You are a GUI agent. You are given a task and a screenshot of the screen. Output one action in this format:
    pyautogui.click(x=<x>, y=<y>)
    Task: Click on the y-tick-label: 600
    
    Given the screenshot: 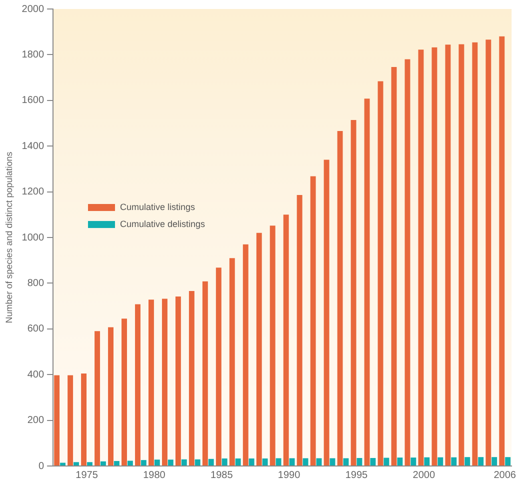 What is the action you would take?
    pyautogui.click(x=35, y=329)
    